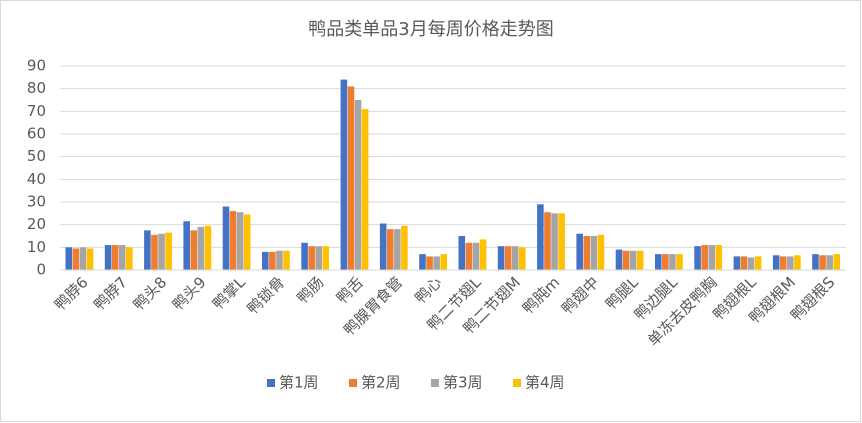 The height and width of the screenshot is (423, 862). I want to click on legend-label: 第2周, so click(381, 383).